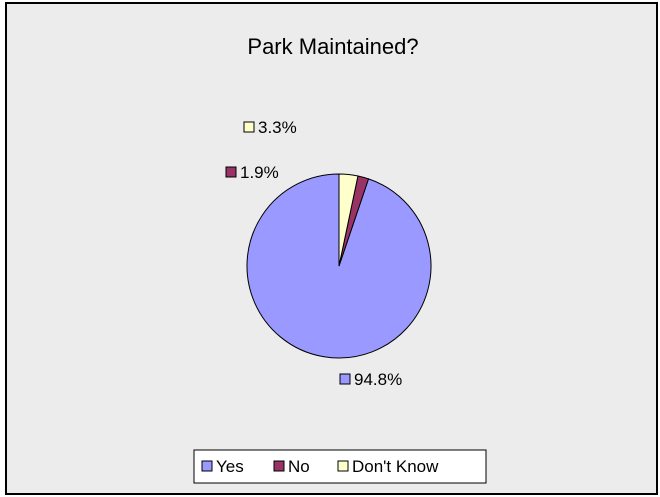 The image size is (660, 497). What do you see at coordinates (230, 466) in the screenshot?
I see `legend-label: Yes` at bounding box center [230, 466].